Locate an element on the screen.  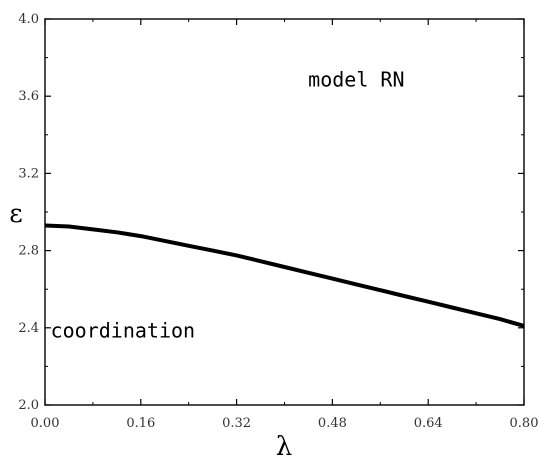
x-tick-label: 0.48 is located at coordinates (332, 423).